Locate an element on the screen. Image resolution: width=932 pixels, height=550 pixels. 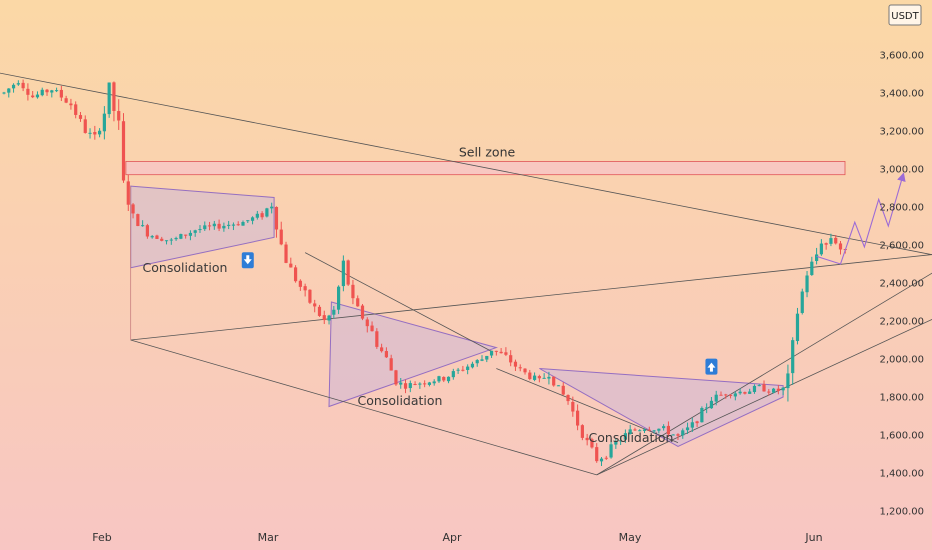
price-tick-label: 3,200.00 is located at coordinates (901, 132).